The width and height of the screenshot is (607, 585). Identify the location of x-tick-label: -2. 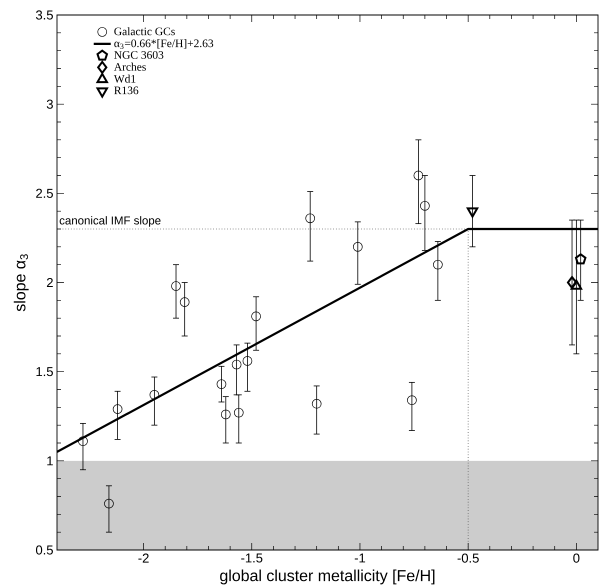
(143, 558).